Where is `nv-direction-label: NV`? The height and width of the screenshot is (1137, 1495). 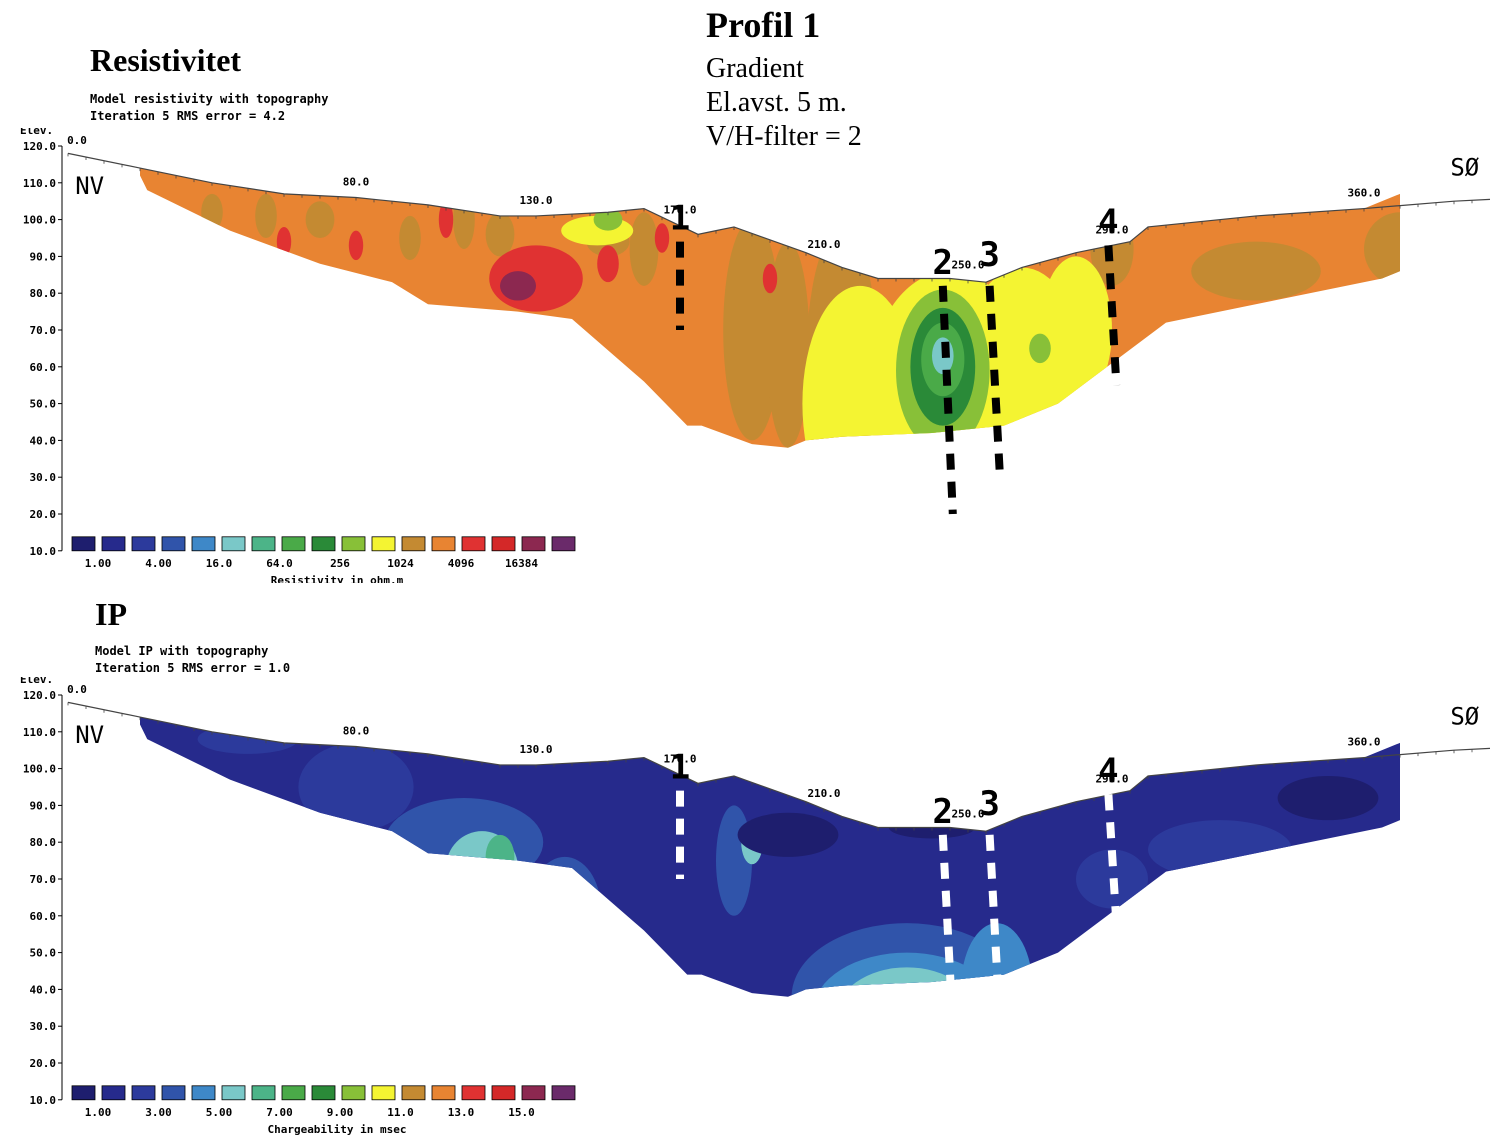 nv-direction-label: NV is located at coordinates (89, 735).